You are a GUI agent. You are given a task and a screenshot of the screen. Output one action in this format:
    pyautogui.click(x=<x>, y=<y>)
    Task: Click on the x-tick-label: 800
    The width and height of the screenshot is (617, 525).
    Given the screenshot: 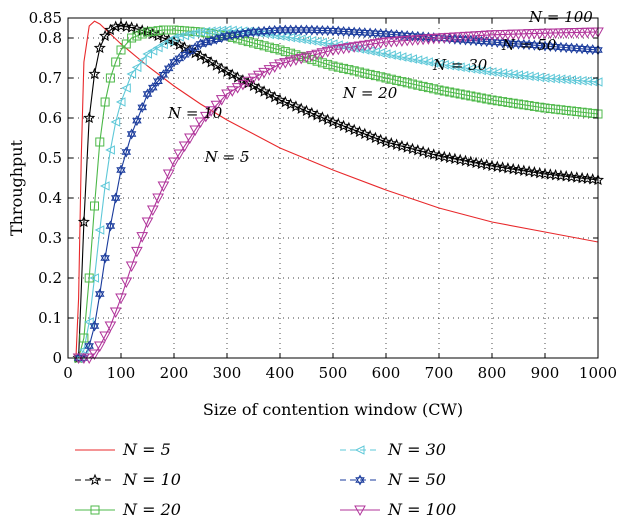 What is the action you would take?
    pyautogui.click(x=492, y=373)
    